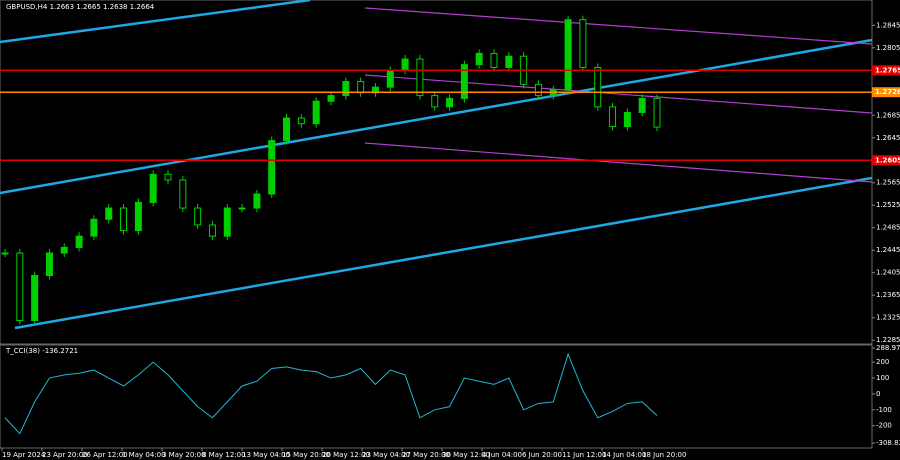  What do you see at coordinates (888, 443) in the screenshot?
I see `y-tick-label: -308.8227` at bounding box center [888, 443].